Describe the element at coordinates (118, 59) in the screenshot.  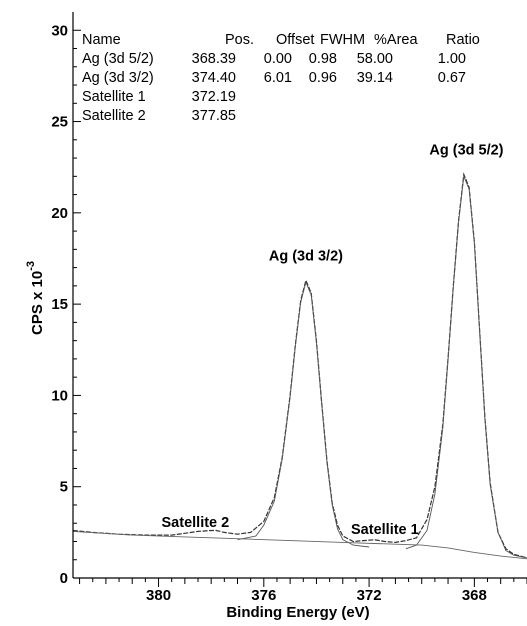
I see `table-cell: Ag (3d 5/2)` at that location.